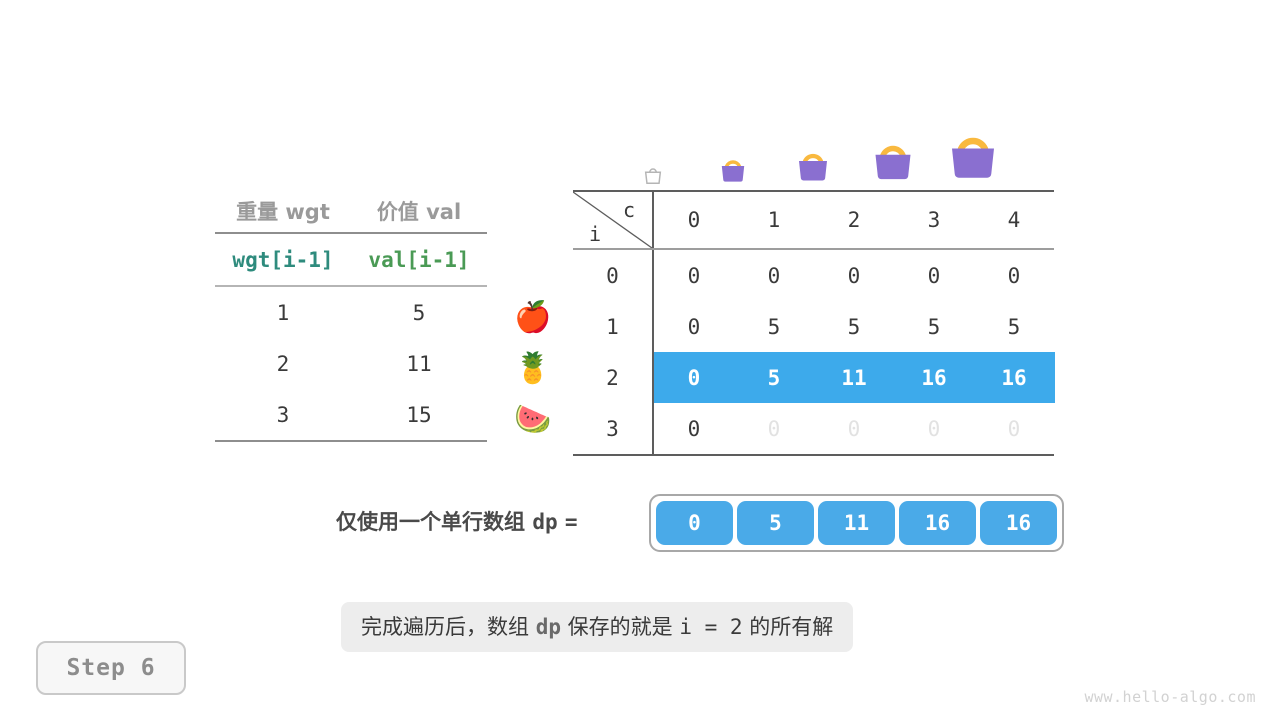 This screenshot has width=1280, height=720. What do you see at coordinates (774, 275) in the screenshot?
I see `dp-cell-0-1: 0` at bounding box center [774, 275].